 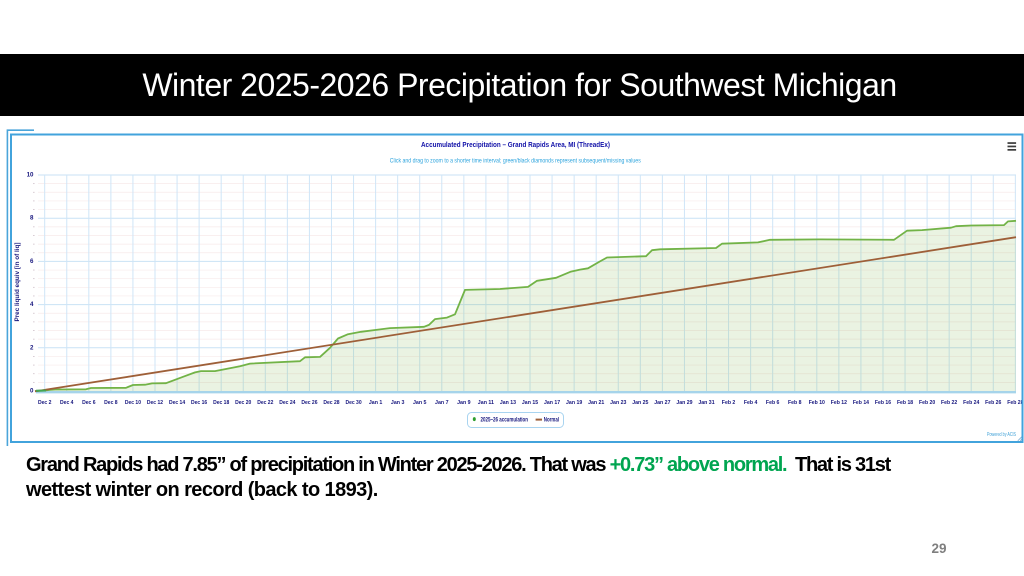 What do you see at coordinates (949, 403) in the screenshot?
I see `svg-text: Feb 22` at bounding box center [949, 403].